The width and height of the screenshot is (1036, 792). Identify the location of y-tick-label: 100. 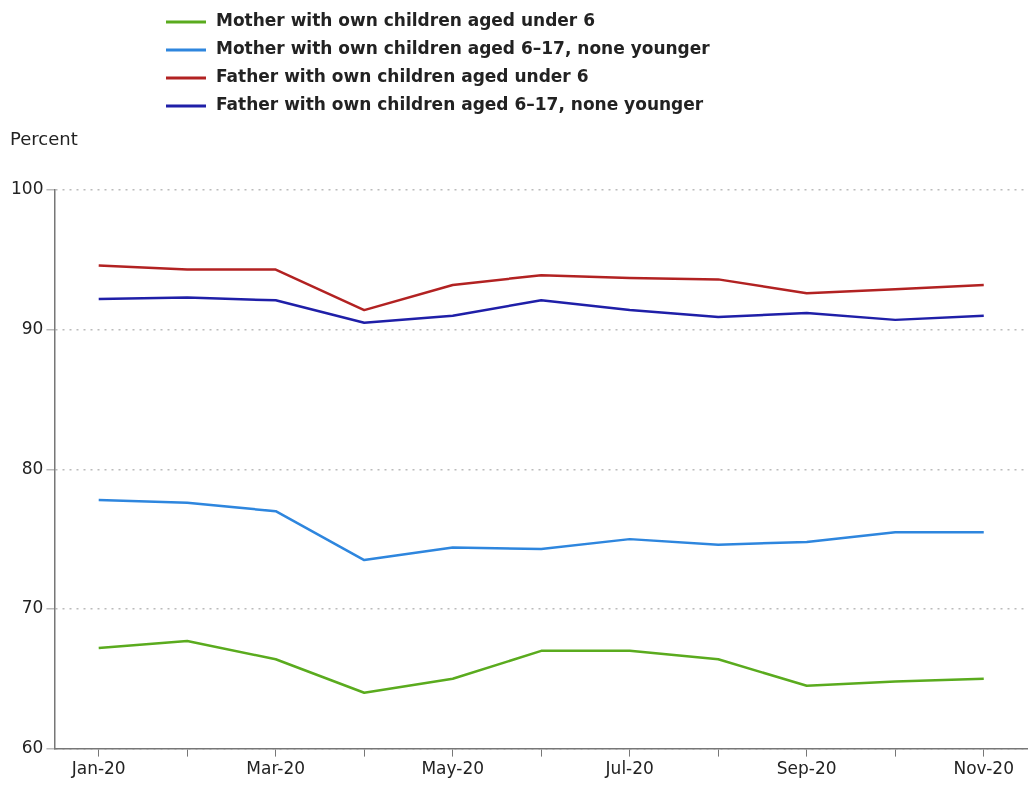
(27, 188).